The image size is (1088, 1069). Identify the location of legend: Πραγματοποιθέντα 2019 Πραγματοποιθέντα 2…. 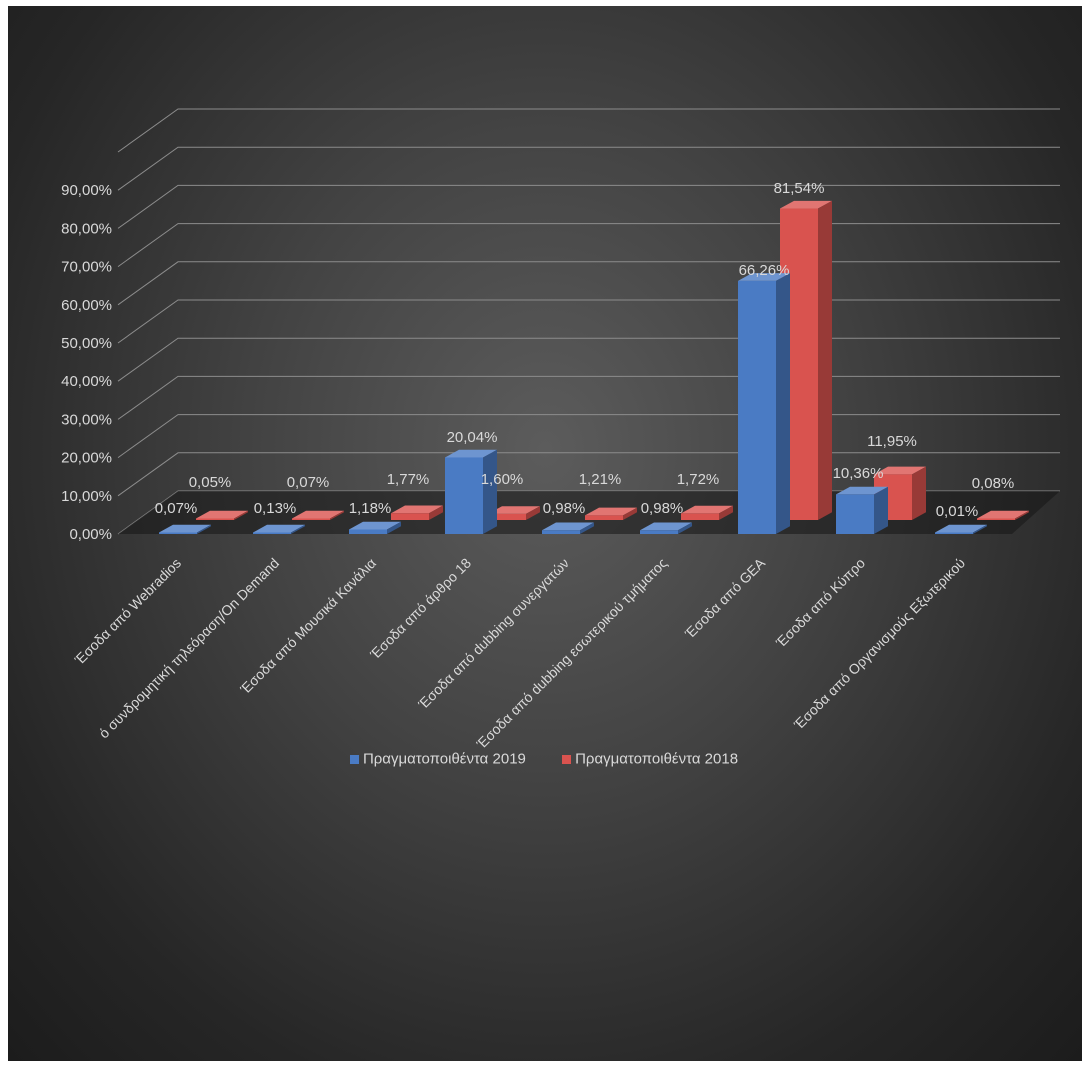
(544, 759).